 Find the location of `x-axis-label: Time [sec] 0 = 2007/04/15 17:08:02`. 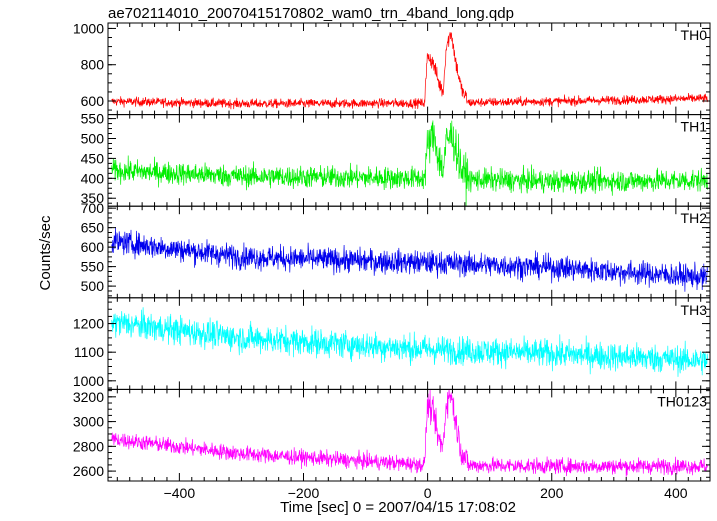

x-axis-label: Time [sec] 0 = 2007/04/15 17:08:02 is located at coordinates (398, 507).